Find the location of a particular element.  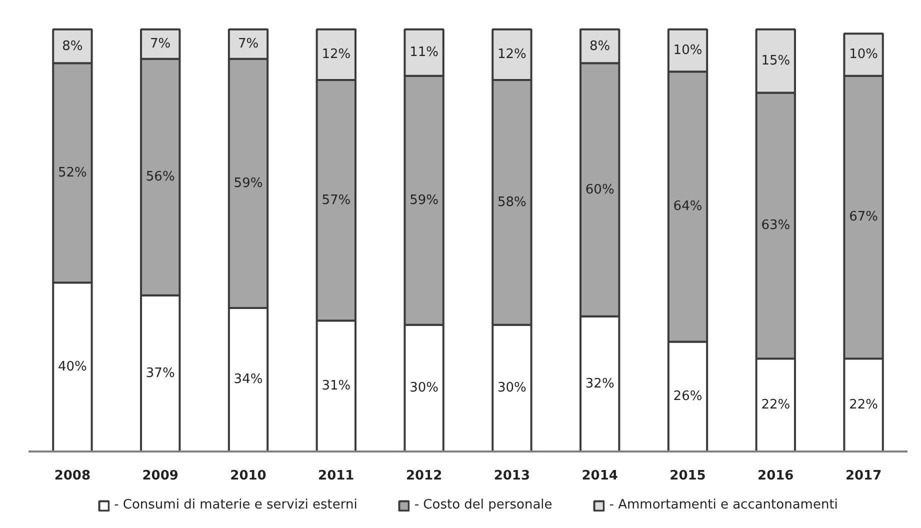

x-tick-label: 2010 is located at coordinates (248, 476).